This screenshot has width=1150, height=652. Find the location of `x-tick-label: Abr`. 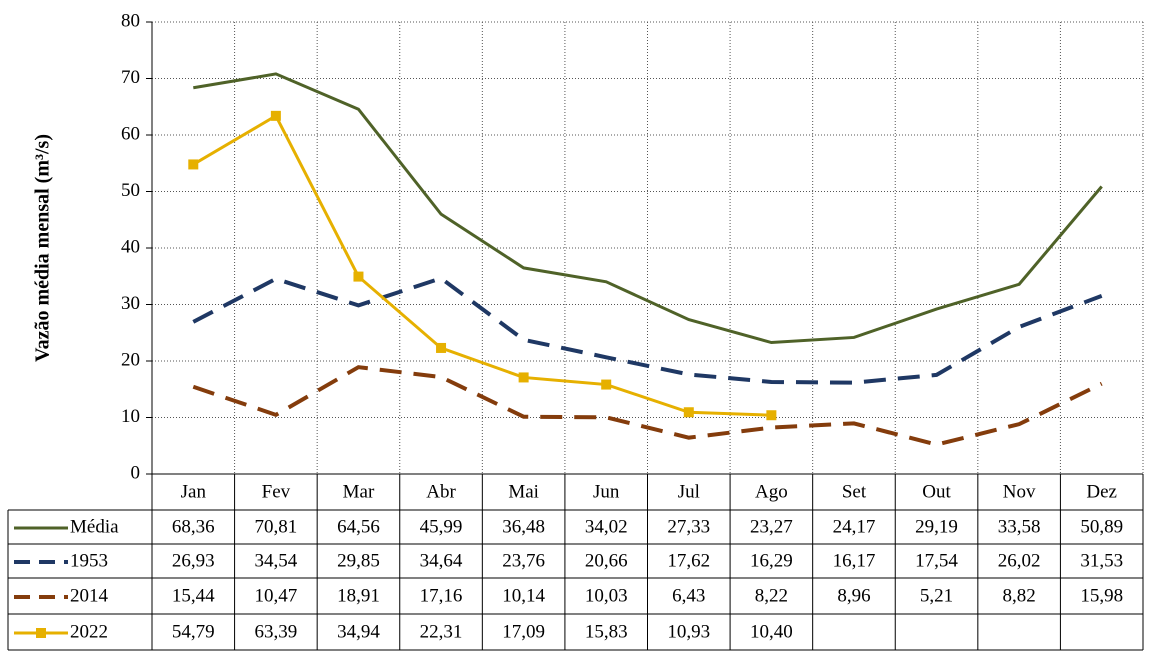

x-tick-label: Abr is located at coordinates (441, 491).